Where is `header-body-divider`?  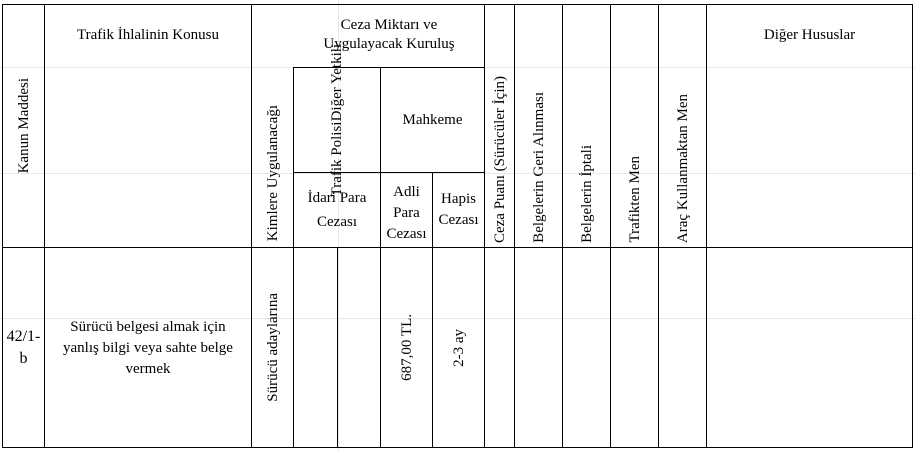 header-body-divider is located at coordinates (457, 247).